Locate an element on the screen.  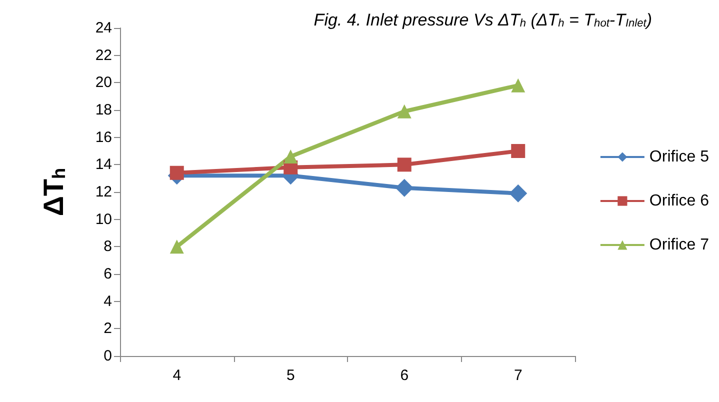
y-tick-label: 8 is located at coordinates (108, 247).